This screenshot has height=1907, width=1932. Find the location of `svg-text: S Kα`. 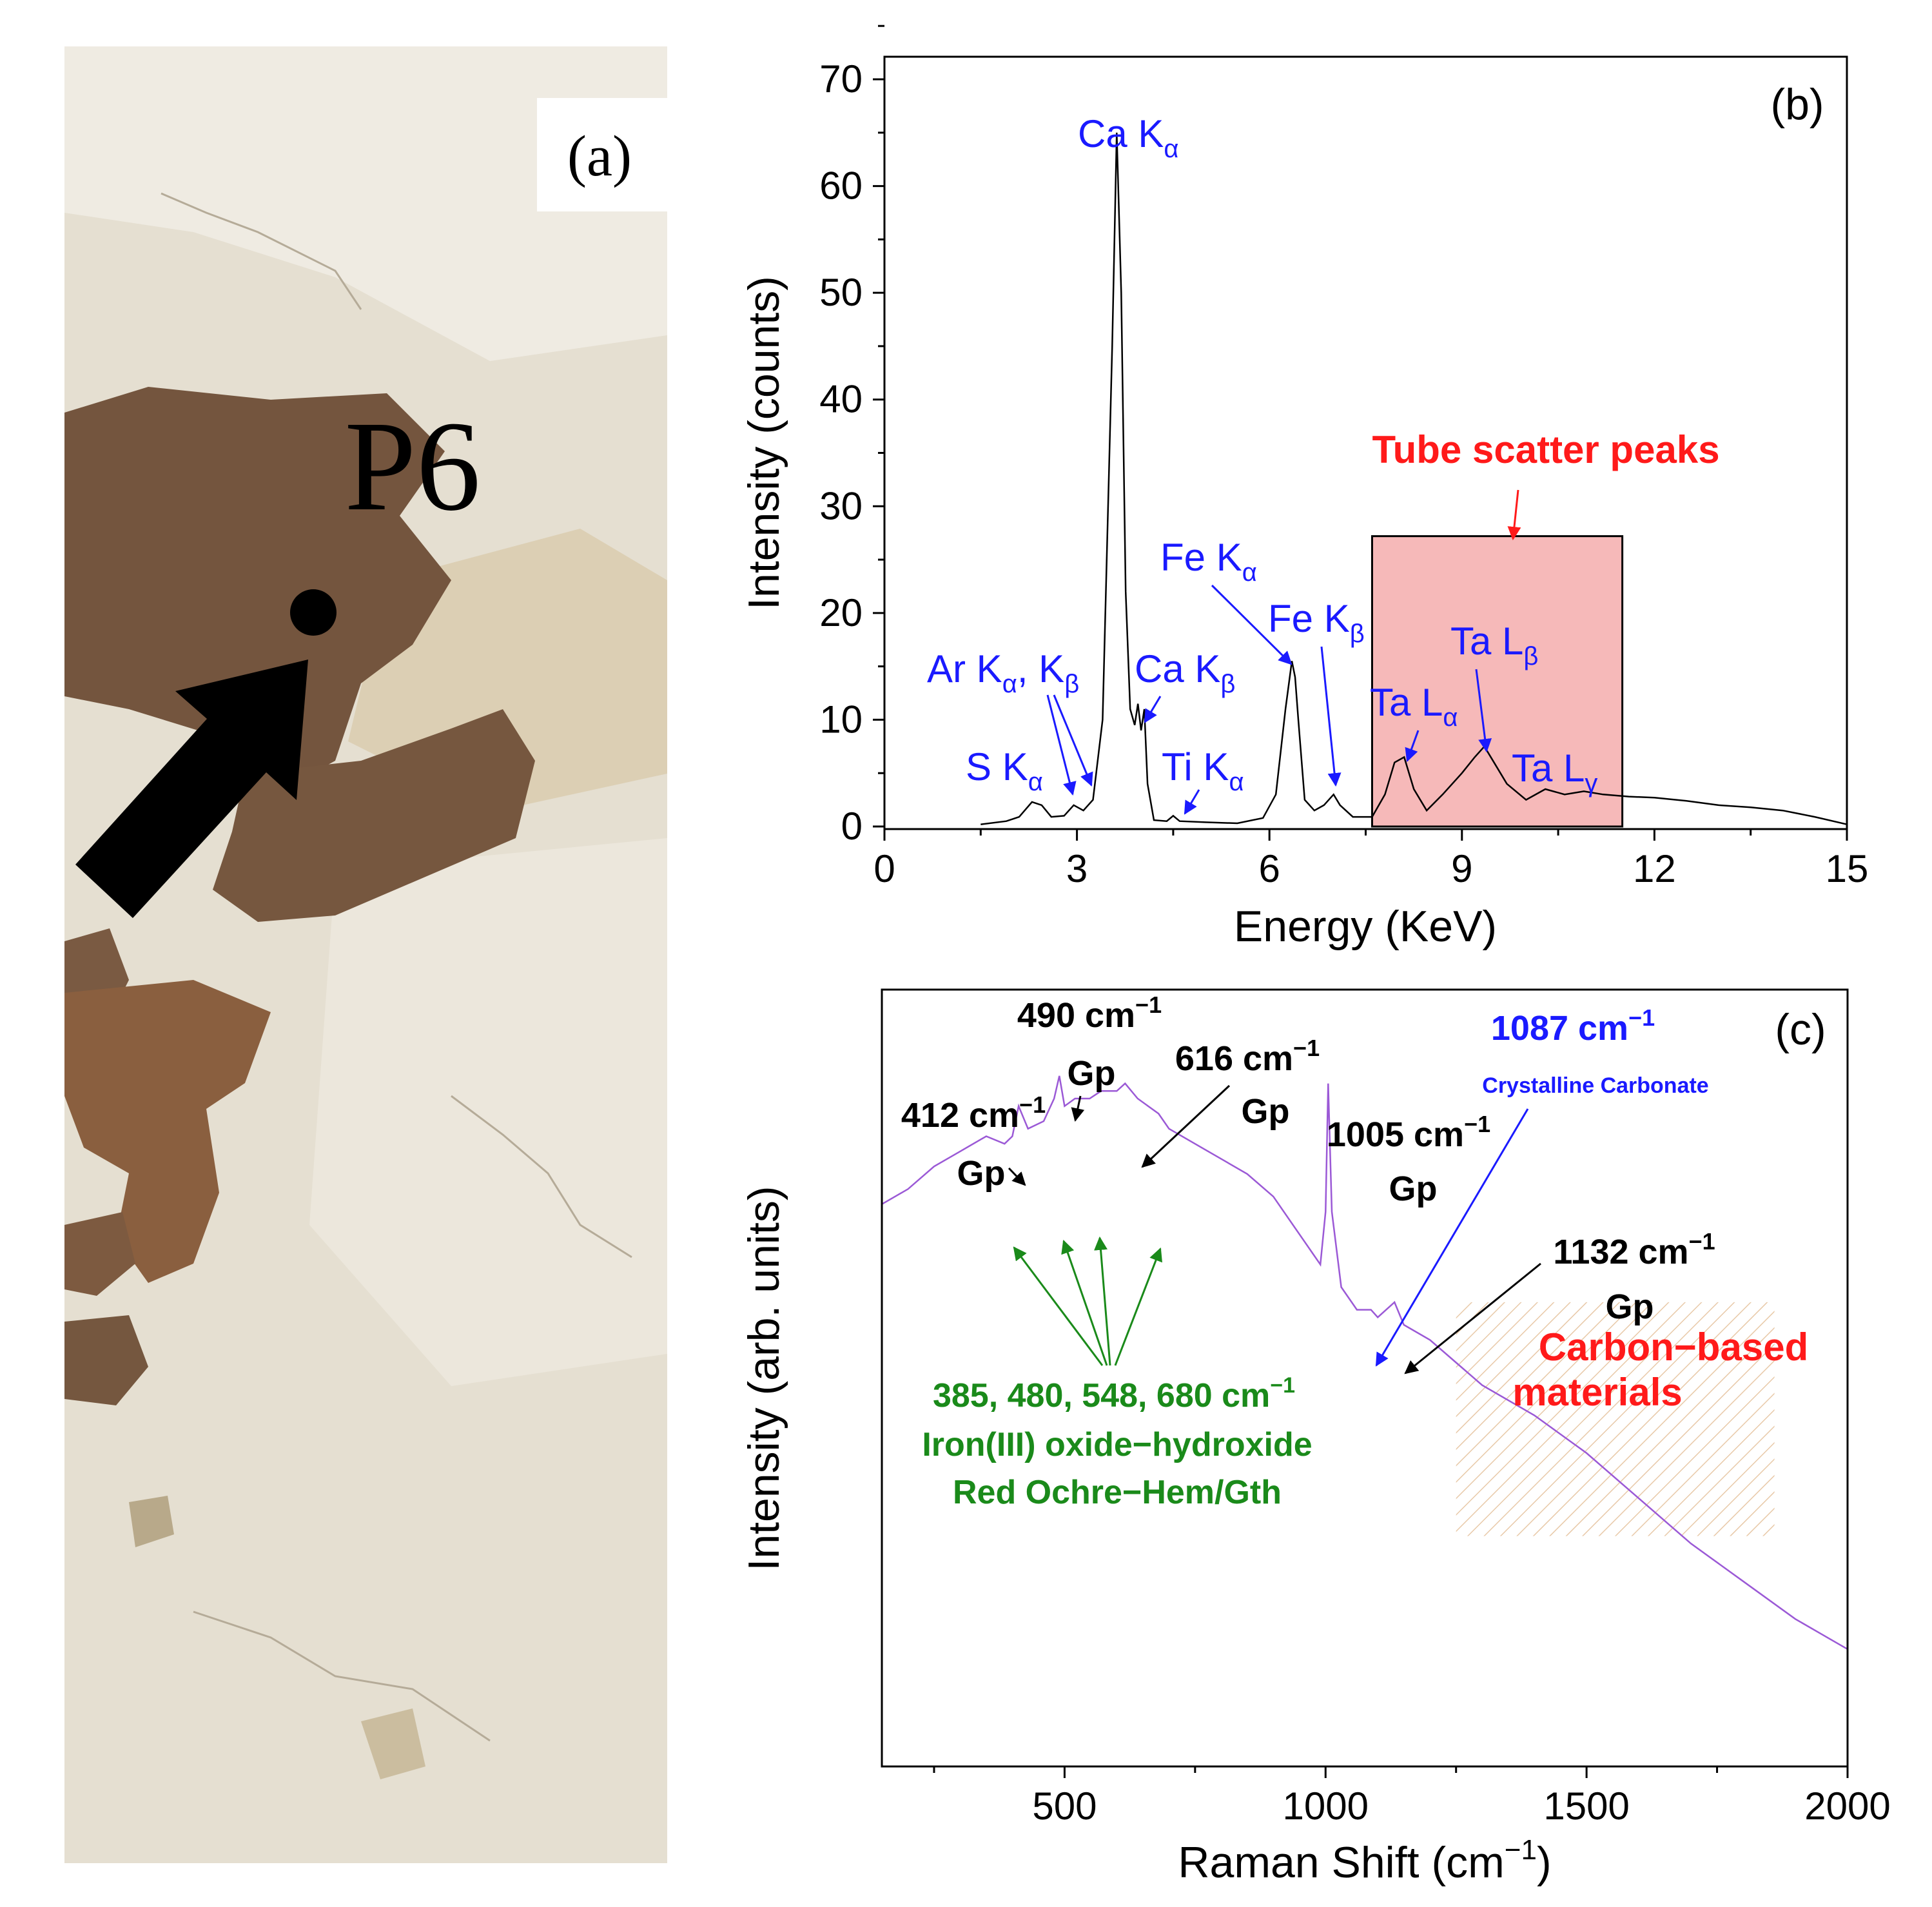

svg-text: S Kα is located at coordinates (1004, 770).